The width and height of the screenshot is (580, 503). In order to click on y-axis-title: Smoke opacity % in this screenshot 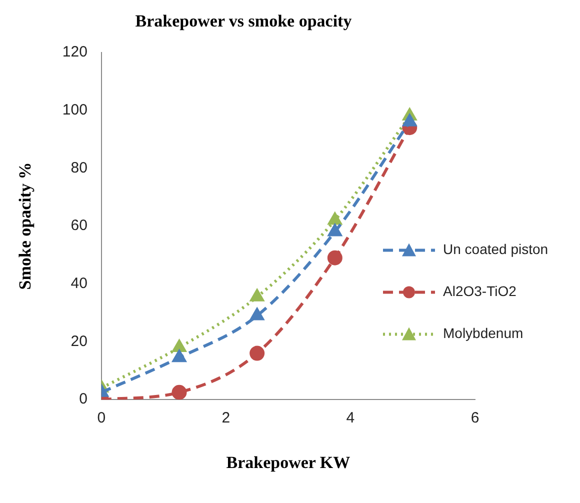, I will do `click(25, 226)`.